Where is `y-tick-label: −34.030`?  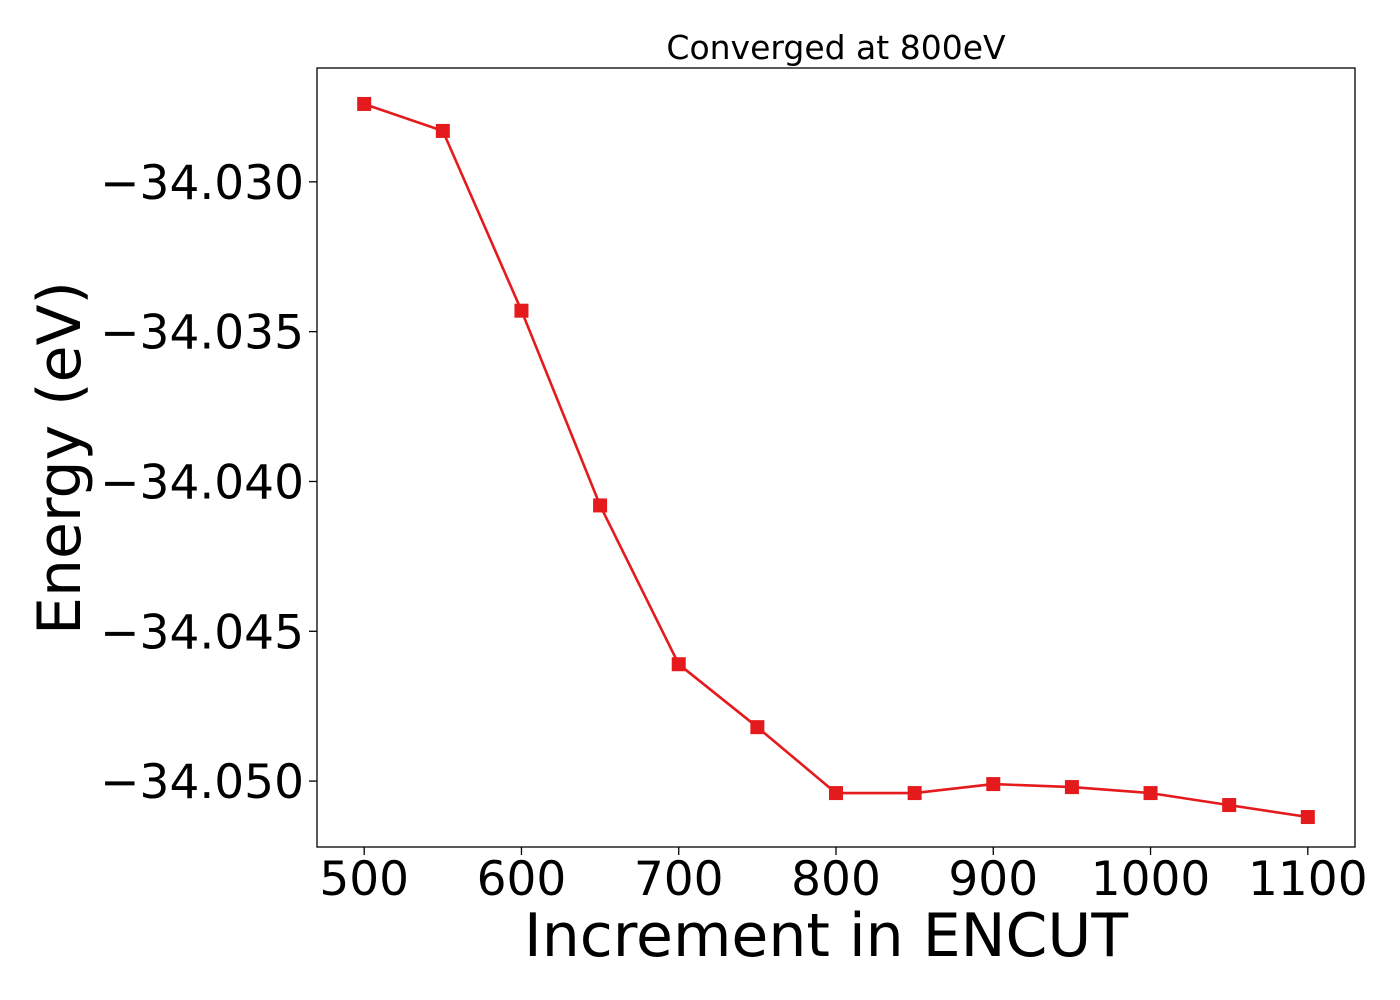
y-tick-label: −34.030 is located at coordinates (202, 183).